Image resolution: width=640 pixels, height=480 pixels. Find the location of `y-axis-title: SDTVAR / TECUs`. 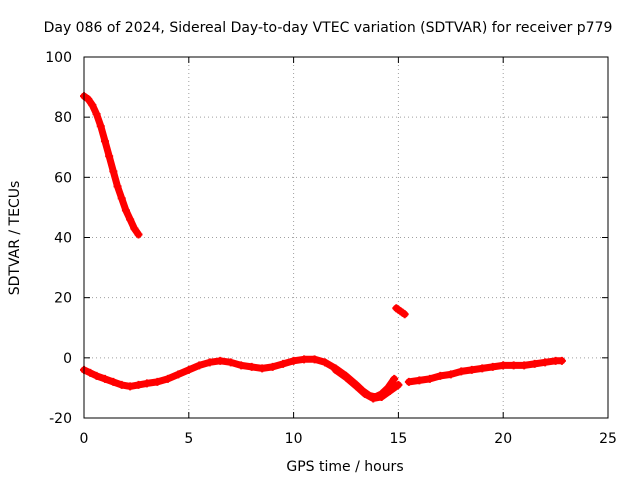

y-axis-title: SDTVAR / TECUs is located at coordinates (15, 238).